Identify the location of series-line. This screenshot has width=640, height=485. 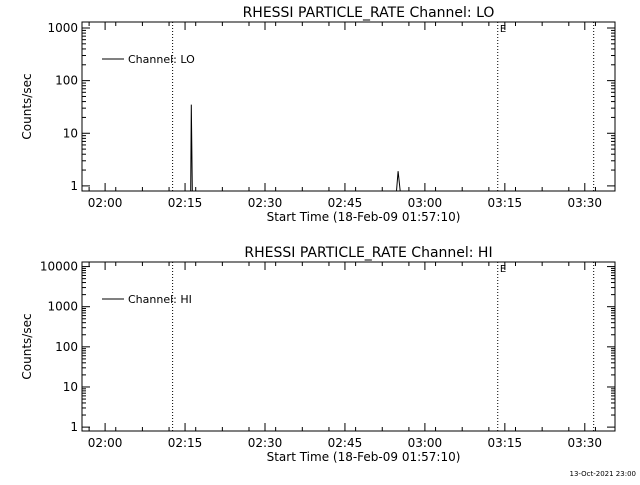
(295, 148).